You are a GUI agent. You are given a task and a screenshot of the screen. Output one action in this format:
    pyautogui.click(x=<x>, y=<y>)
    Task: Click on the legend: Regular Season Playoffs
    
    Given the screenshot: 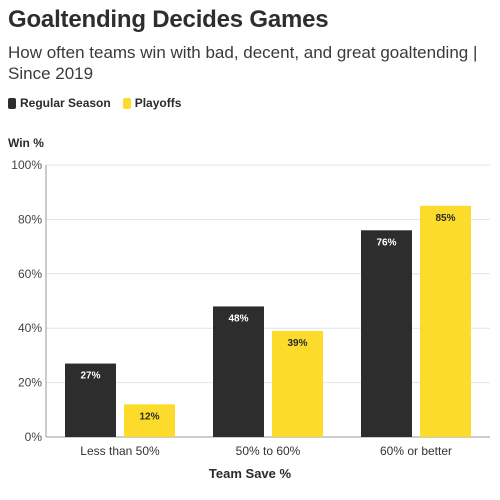 What is the action you would take?
    pyautogui.click(x=100, y=103)
    